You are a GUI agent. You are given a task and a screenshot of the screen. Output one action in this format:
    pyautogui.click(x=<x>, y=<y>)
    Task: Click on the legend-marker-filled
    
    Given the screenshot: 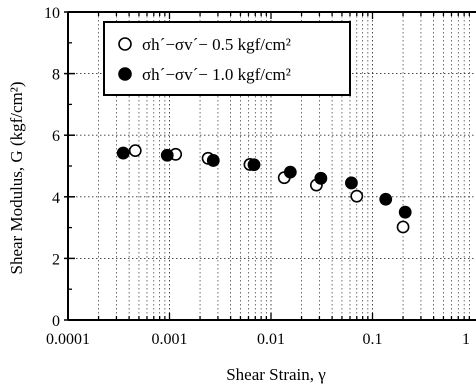 What is the action you would take?
    pyautogui.click(x=125, y=74)
    